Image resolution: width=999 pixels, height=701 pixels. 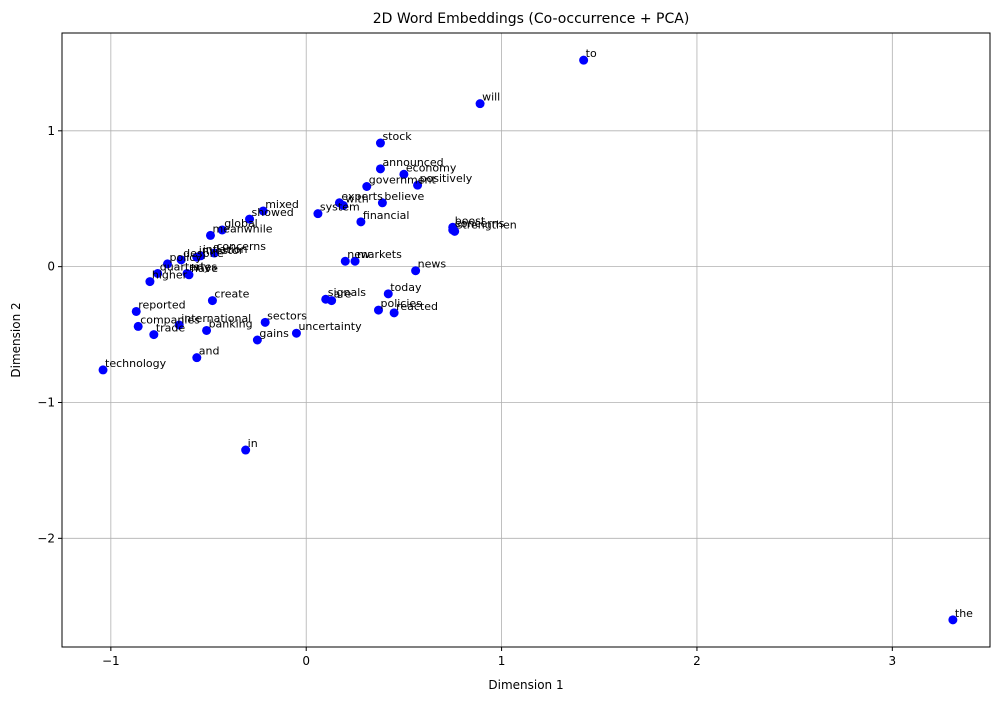 I want to click on y-tick-label: 0, so click(x=51, y=267).